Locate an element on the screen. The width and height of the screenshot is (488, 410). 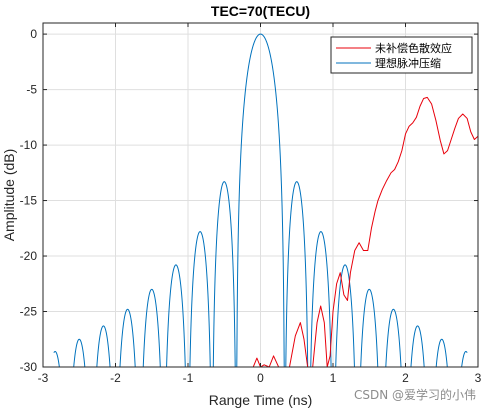
x-tick-label: 0 is located at coordinates (260, 378).